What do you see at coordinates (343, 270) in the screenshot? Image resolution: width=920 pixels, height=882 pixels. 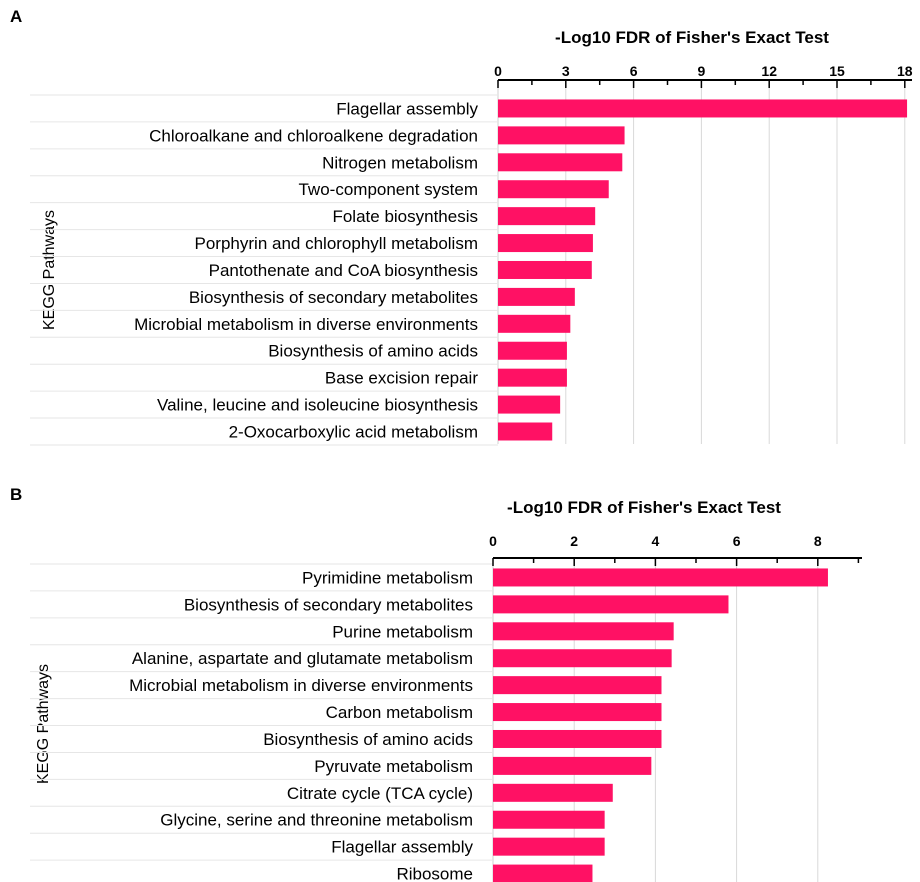 I see `category-label: Pantothenate and CoA biosynthesis` at bounding box center [343, 270].